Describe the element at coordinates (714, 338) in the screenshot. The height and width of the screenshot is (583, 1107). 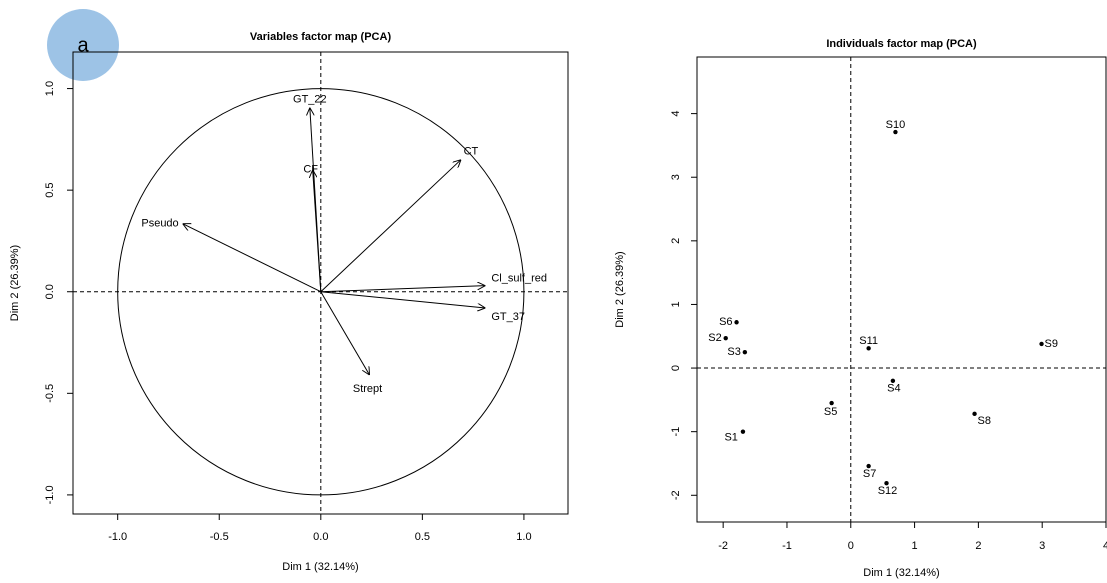
I see `point-label: S2` at that location.